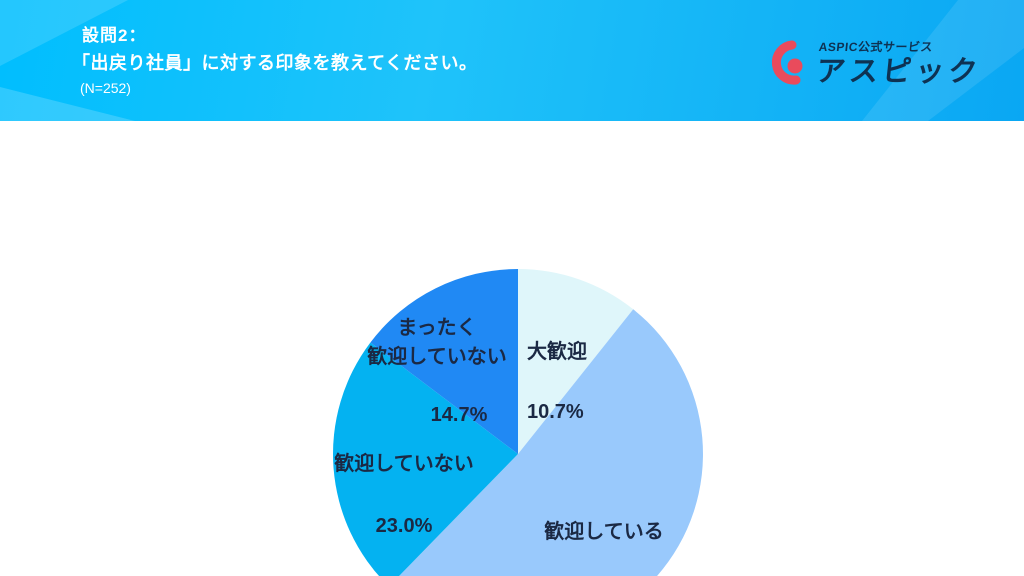 The width and height of the screenshot is (1024, 576). What do you see at coordinates (404, 464) in the screenshot?
I see `pie-label-name: 歓迎していない` at bounding box center [404, 464].